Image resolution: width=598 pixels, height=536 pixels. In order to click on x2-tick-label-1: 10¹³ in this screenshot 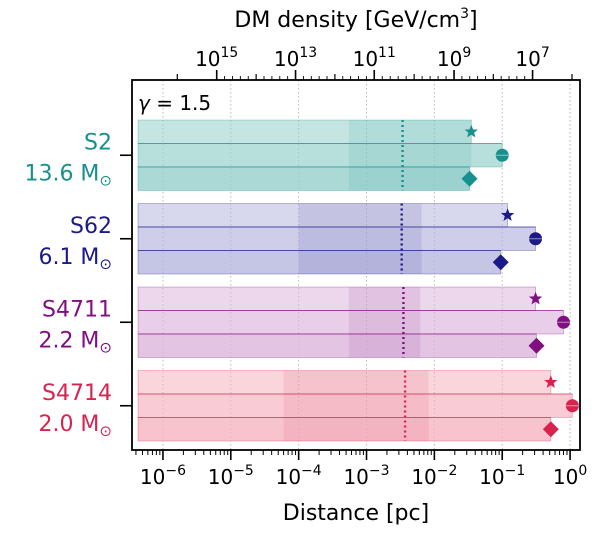, I will do `click(295, 58)`.